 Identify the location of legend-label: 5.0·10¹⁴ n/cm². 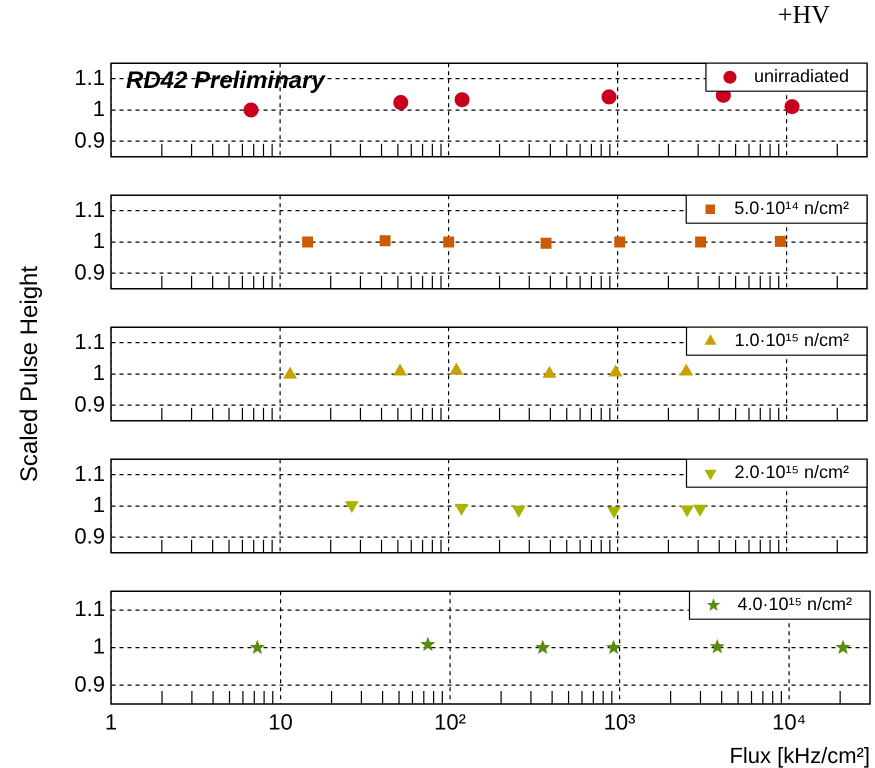
(792, 208).